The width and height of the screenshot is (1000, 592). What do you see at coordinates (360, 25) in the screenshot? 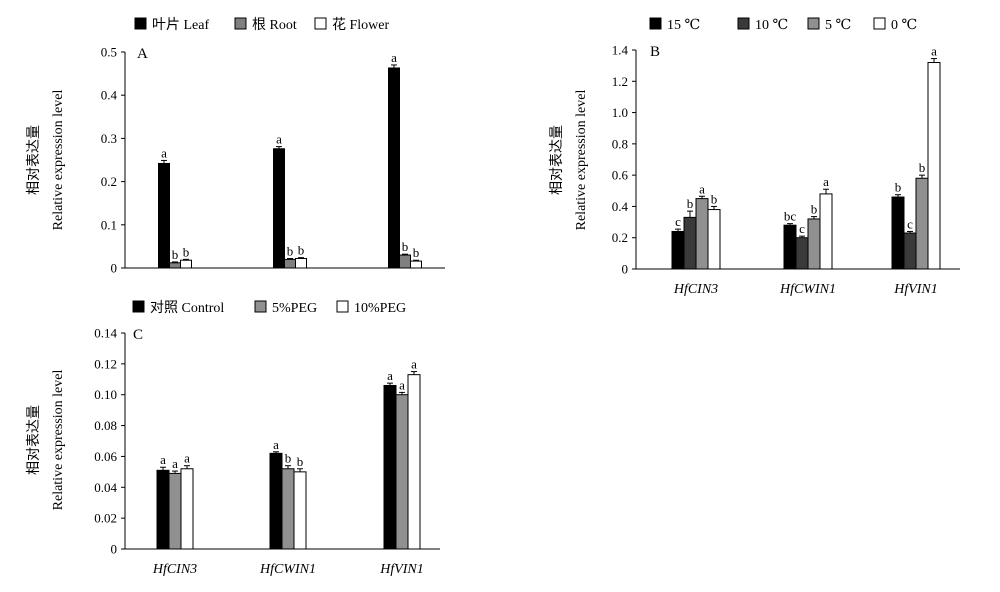
I see `legend-label: 花 Flower` at bounding box center [360, 25].